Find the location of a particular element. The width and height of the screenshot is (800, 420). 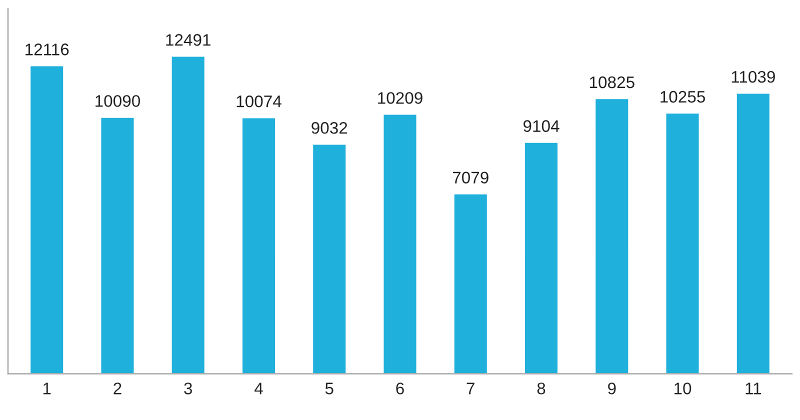

x-tick-label: 2 is located at coordinates (118, 388).